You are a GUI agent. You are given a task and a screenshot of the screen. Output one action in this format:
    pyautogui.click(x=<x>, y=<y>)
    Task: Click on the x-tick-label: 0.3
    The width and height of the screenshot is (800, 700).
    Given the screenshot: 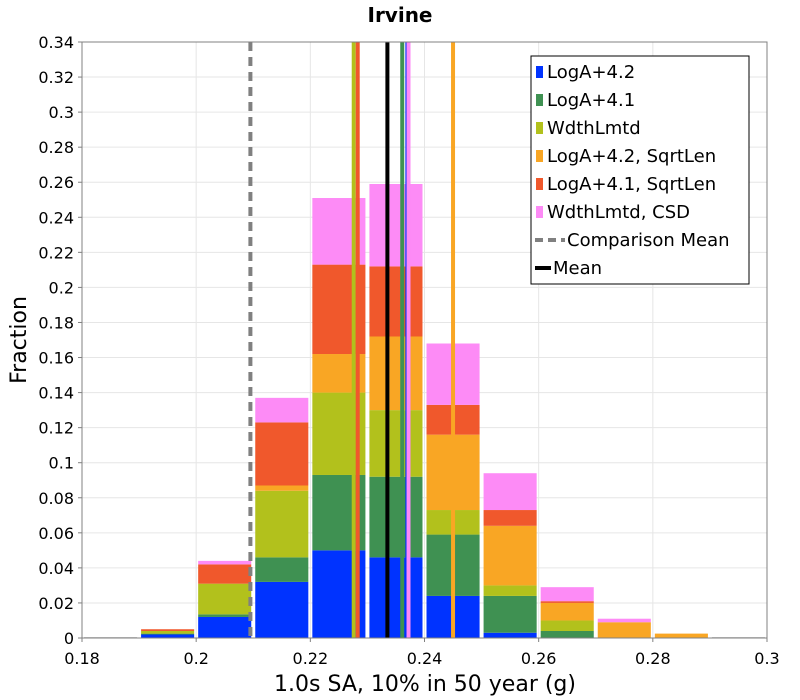 What is the action you would take?
    pyautogui.click(x=766, y=658)
    